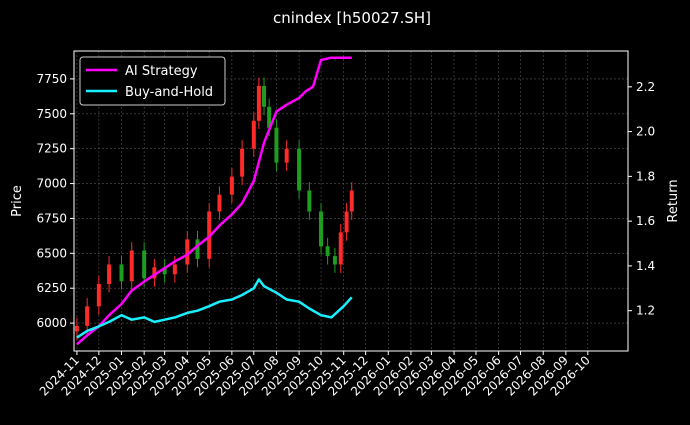  What do you see at coordinates (55, 201) in the screenshot?
I see `left-y-axis: 6000 6250 6500 6750 7000 7250 7500 7750` at bounding box center [55, 201].